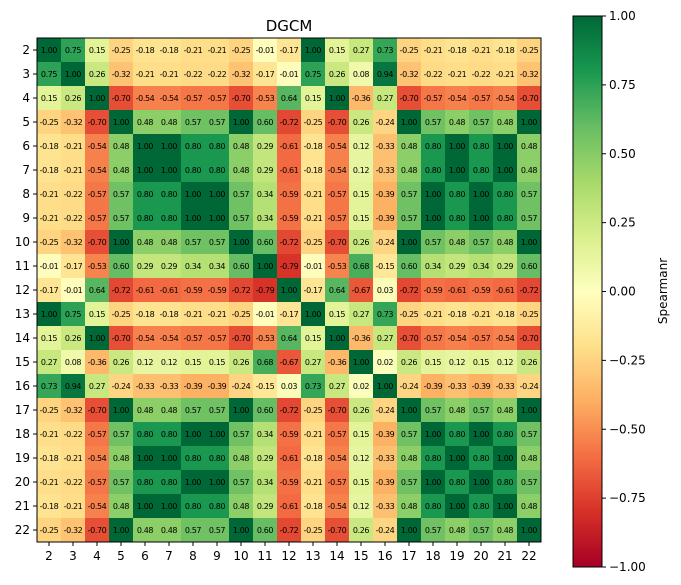 This screenshot has width=681, height=585. I want to click on cell-value-label: 0.27, so click(361, 50).